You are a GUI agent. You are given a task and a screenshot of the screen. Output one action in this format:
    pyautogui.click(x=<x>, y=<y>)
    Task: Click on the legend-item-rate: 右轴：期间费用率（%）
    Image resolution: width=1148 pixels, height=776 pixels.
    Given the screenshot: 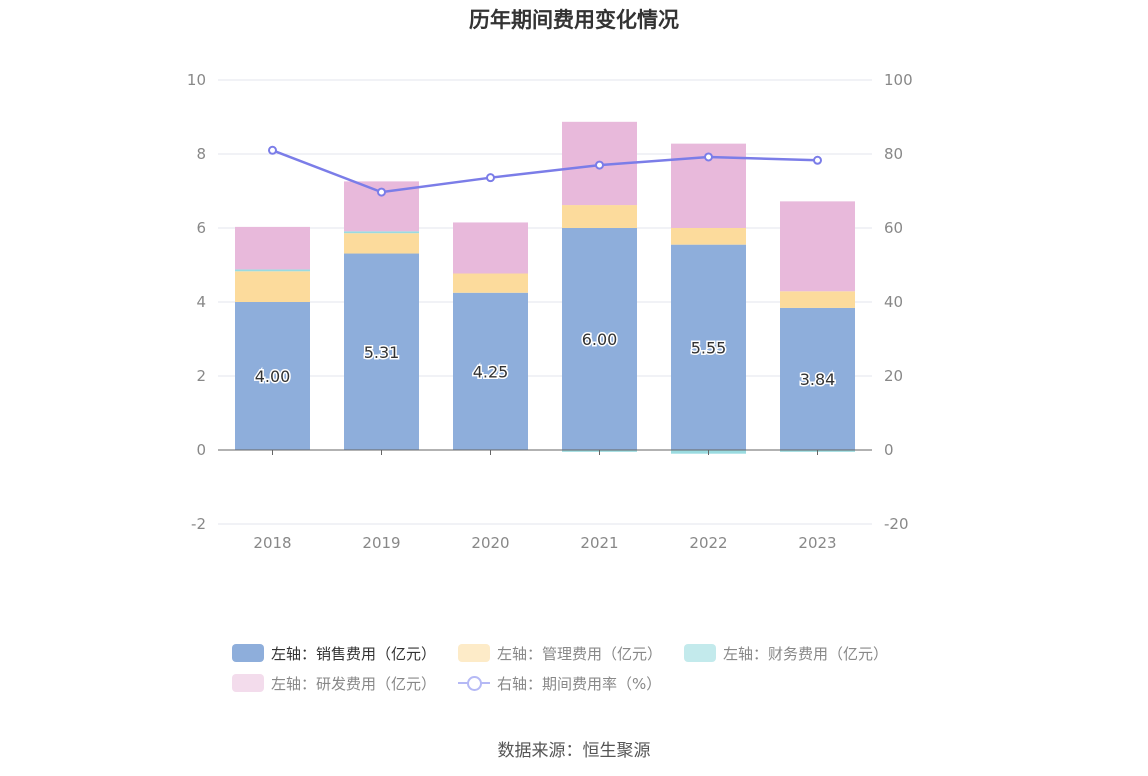 What is the action you would take?
    pyautogui.click(x=559, y=683)
    